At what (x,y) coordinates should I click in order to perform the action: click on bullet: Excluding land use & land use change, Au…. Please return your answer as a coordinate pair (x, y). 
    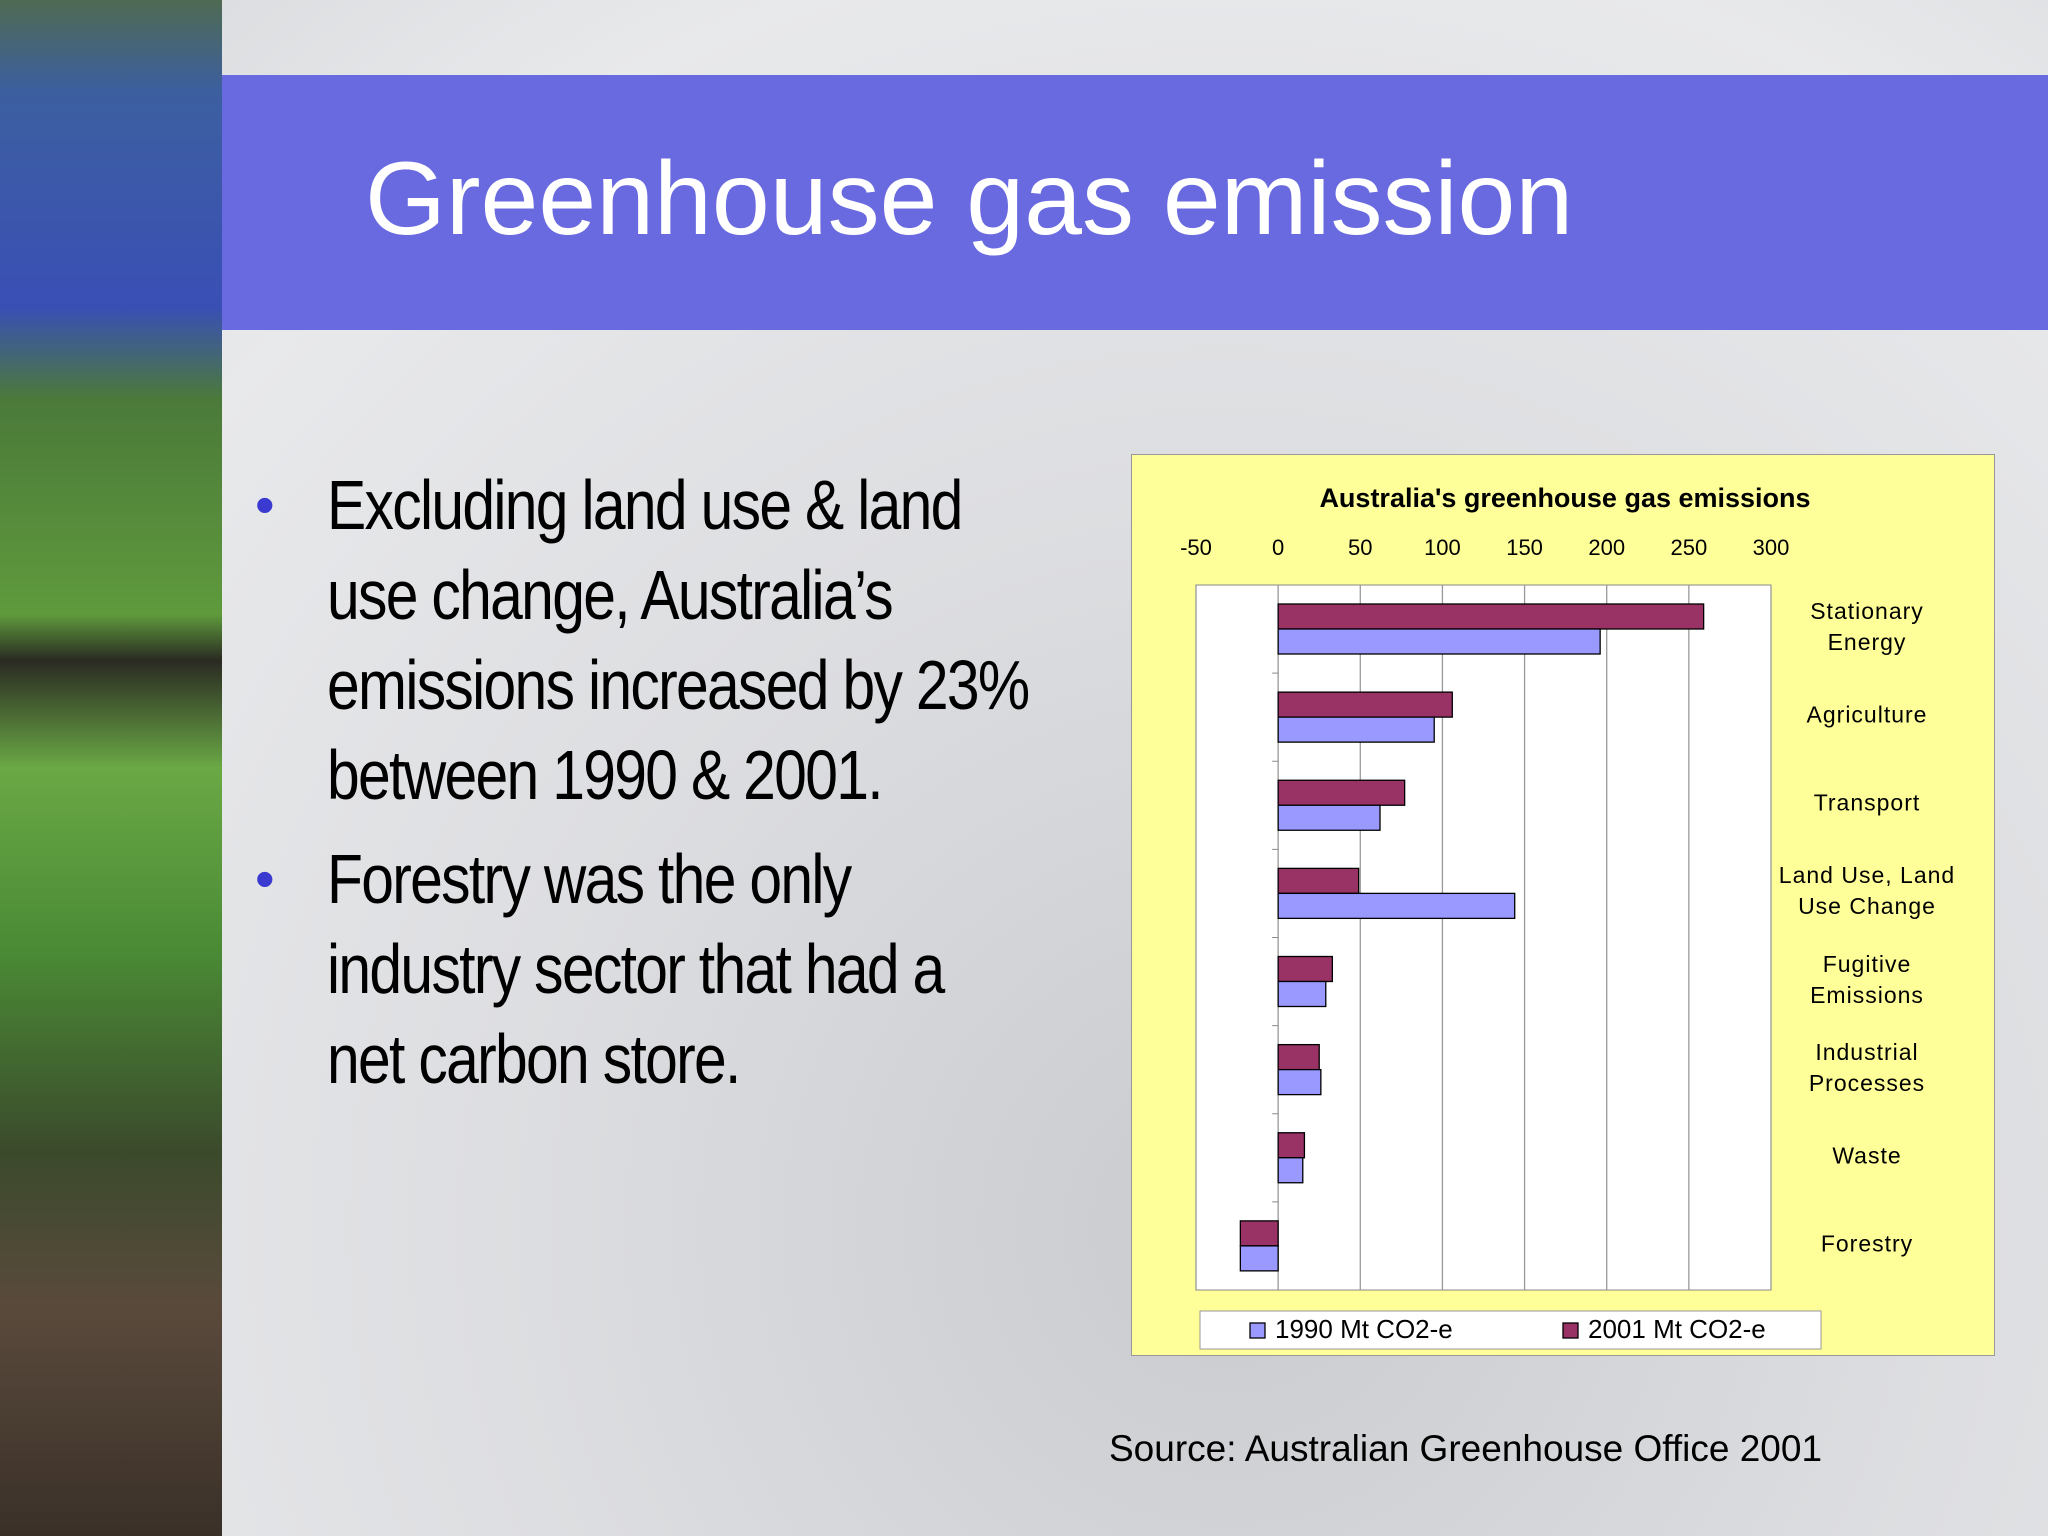
    Looking at the image, I should click on (670, 640).